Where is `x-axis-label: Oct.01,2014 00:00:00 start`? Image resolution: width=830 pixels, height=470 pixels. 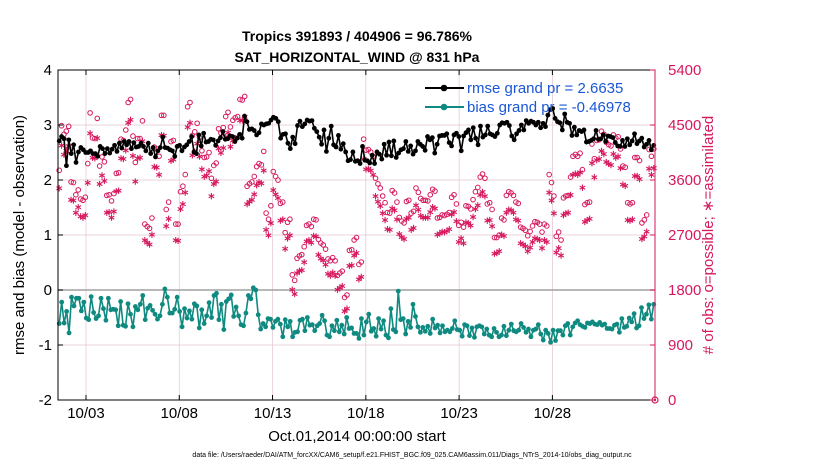
x-axis-label: Oct.01,2014 00:00:00 start is located at coordinates (357, 436).